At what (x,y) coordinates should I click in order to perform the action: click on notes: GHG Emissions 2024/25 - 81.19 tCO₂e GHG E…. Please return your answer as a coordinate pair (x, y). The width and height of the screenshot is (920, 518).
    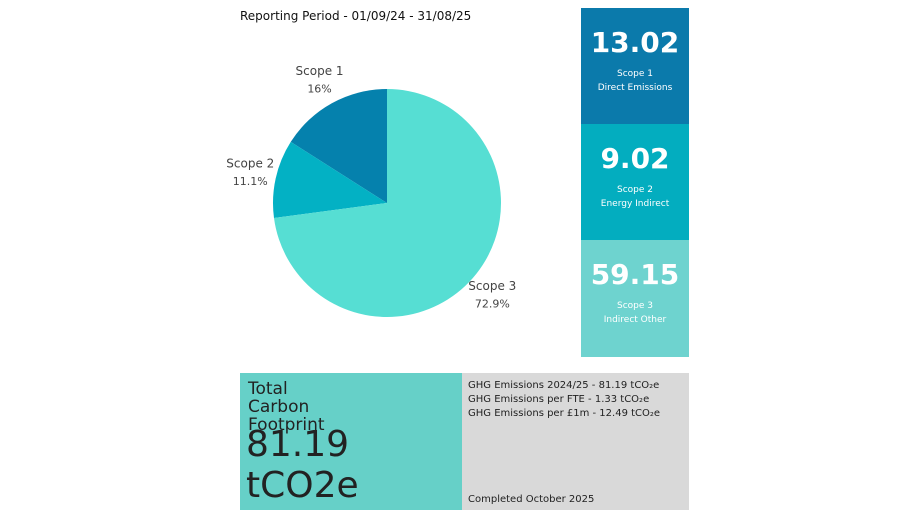
    Looking at the image, I should click on (564, 400).